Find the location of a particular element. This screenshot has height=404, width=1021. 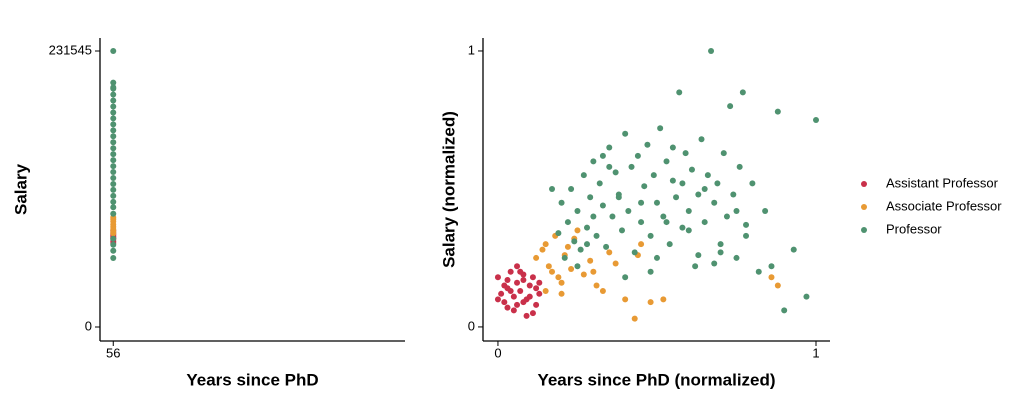

legend-label: Assistant Professor is located at coordinates (942, 182).